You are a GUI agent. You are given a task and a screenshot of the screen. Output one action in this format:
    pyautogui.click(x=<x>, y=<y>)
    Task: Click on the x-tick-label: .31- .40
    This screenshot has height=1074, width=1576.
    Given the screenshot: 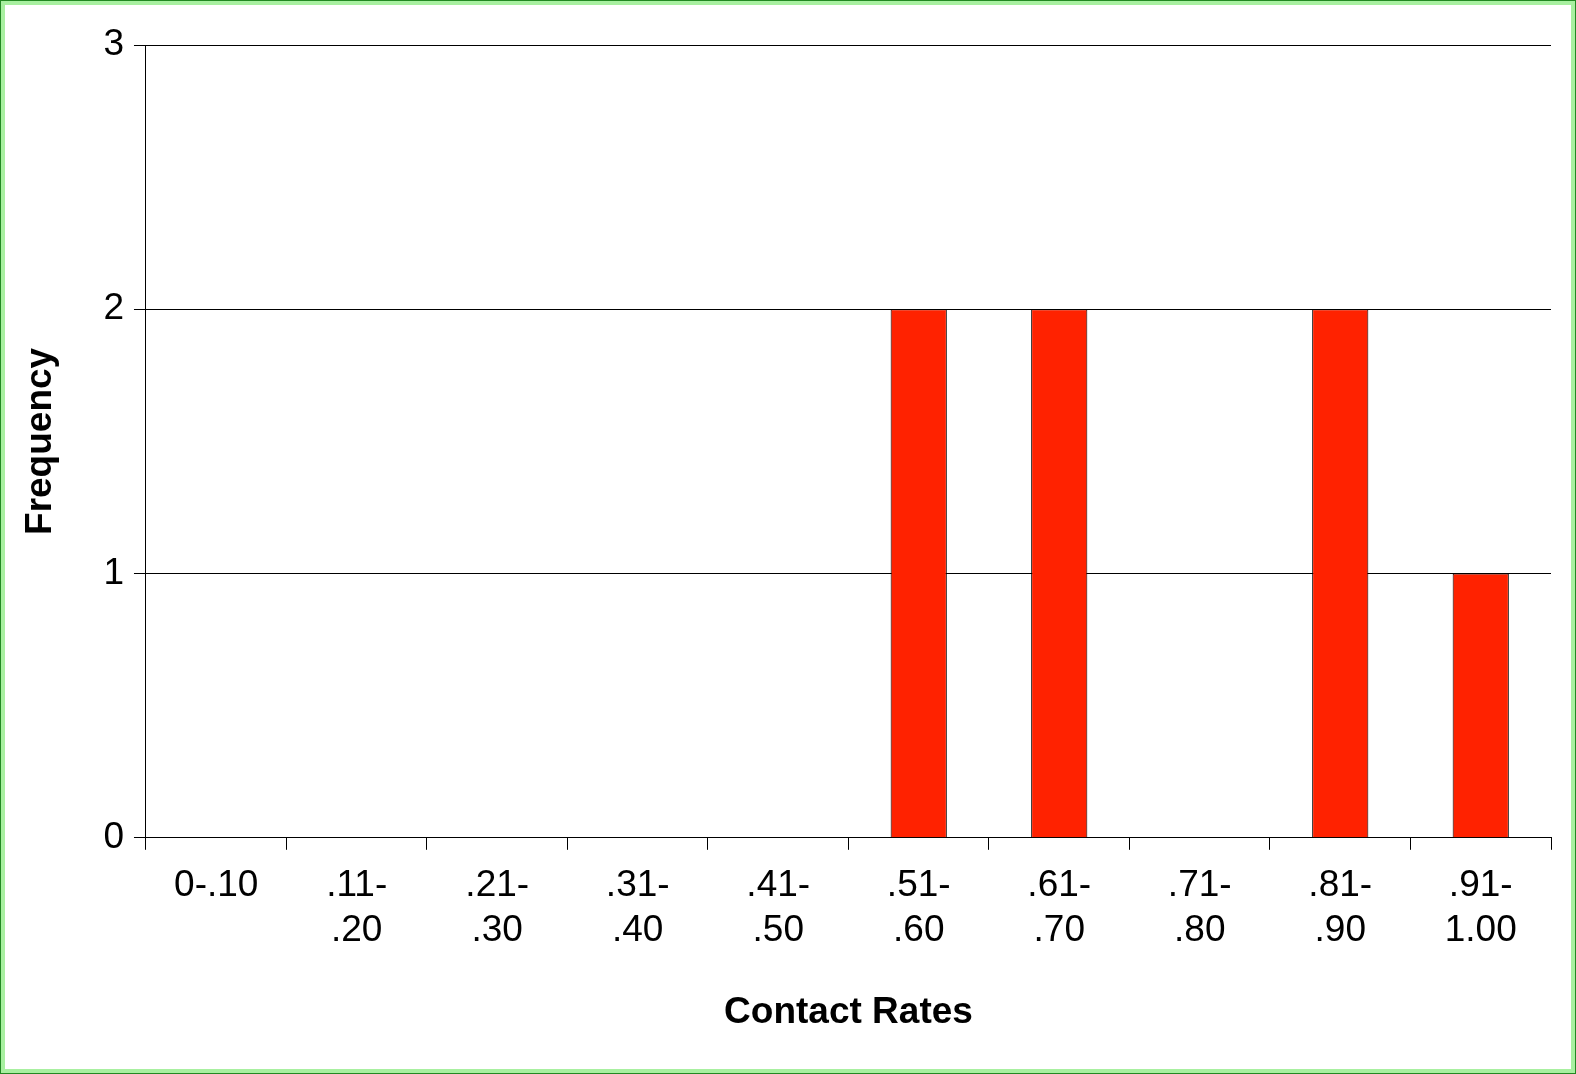 What is the action you would take?
    pyautogui.click(x=637, y=906)
    